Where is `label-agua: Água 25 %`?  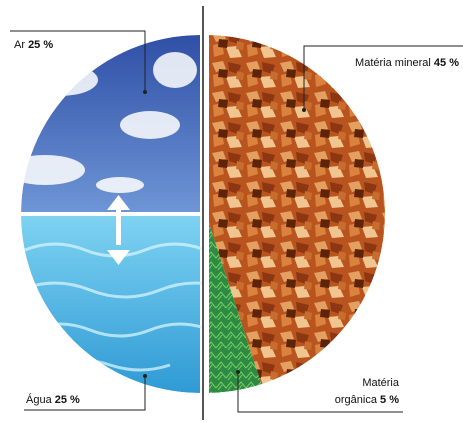
label-agua: Água 25 % is located at coordinates (53, 399).